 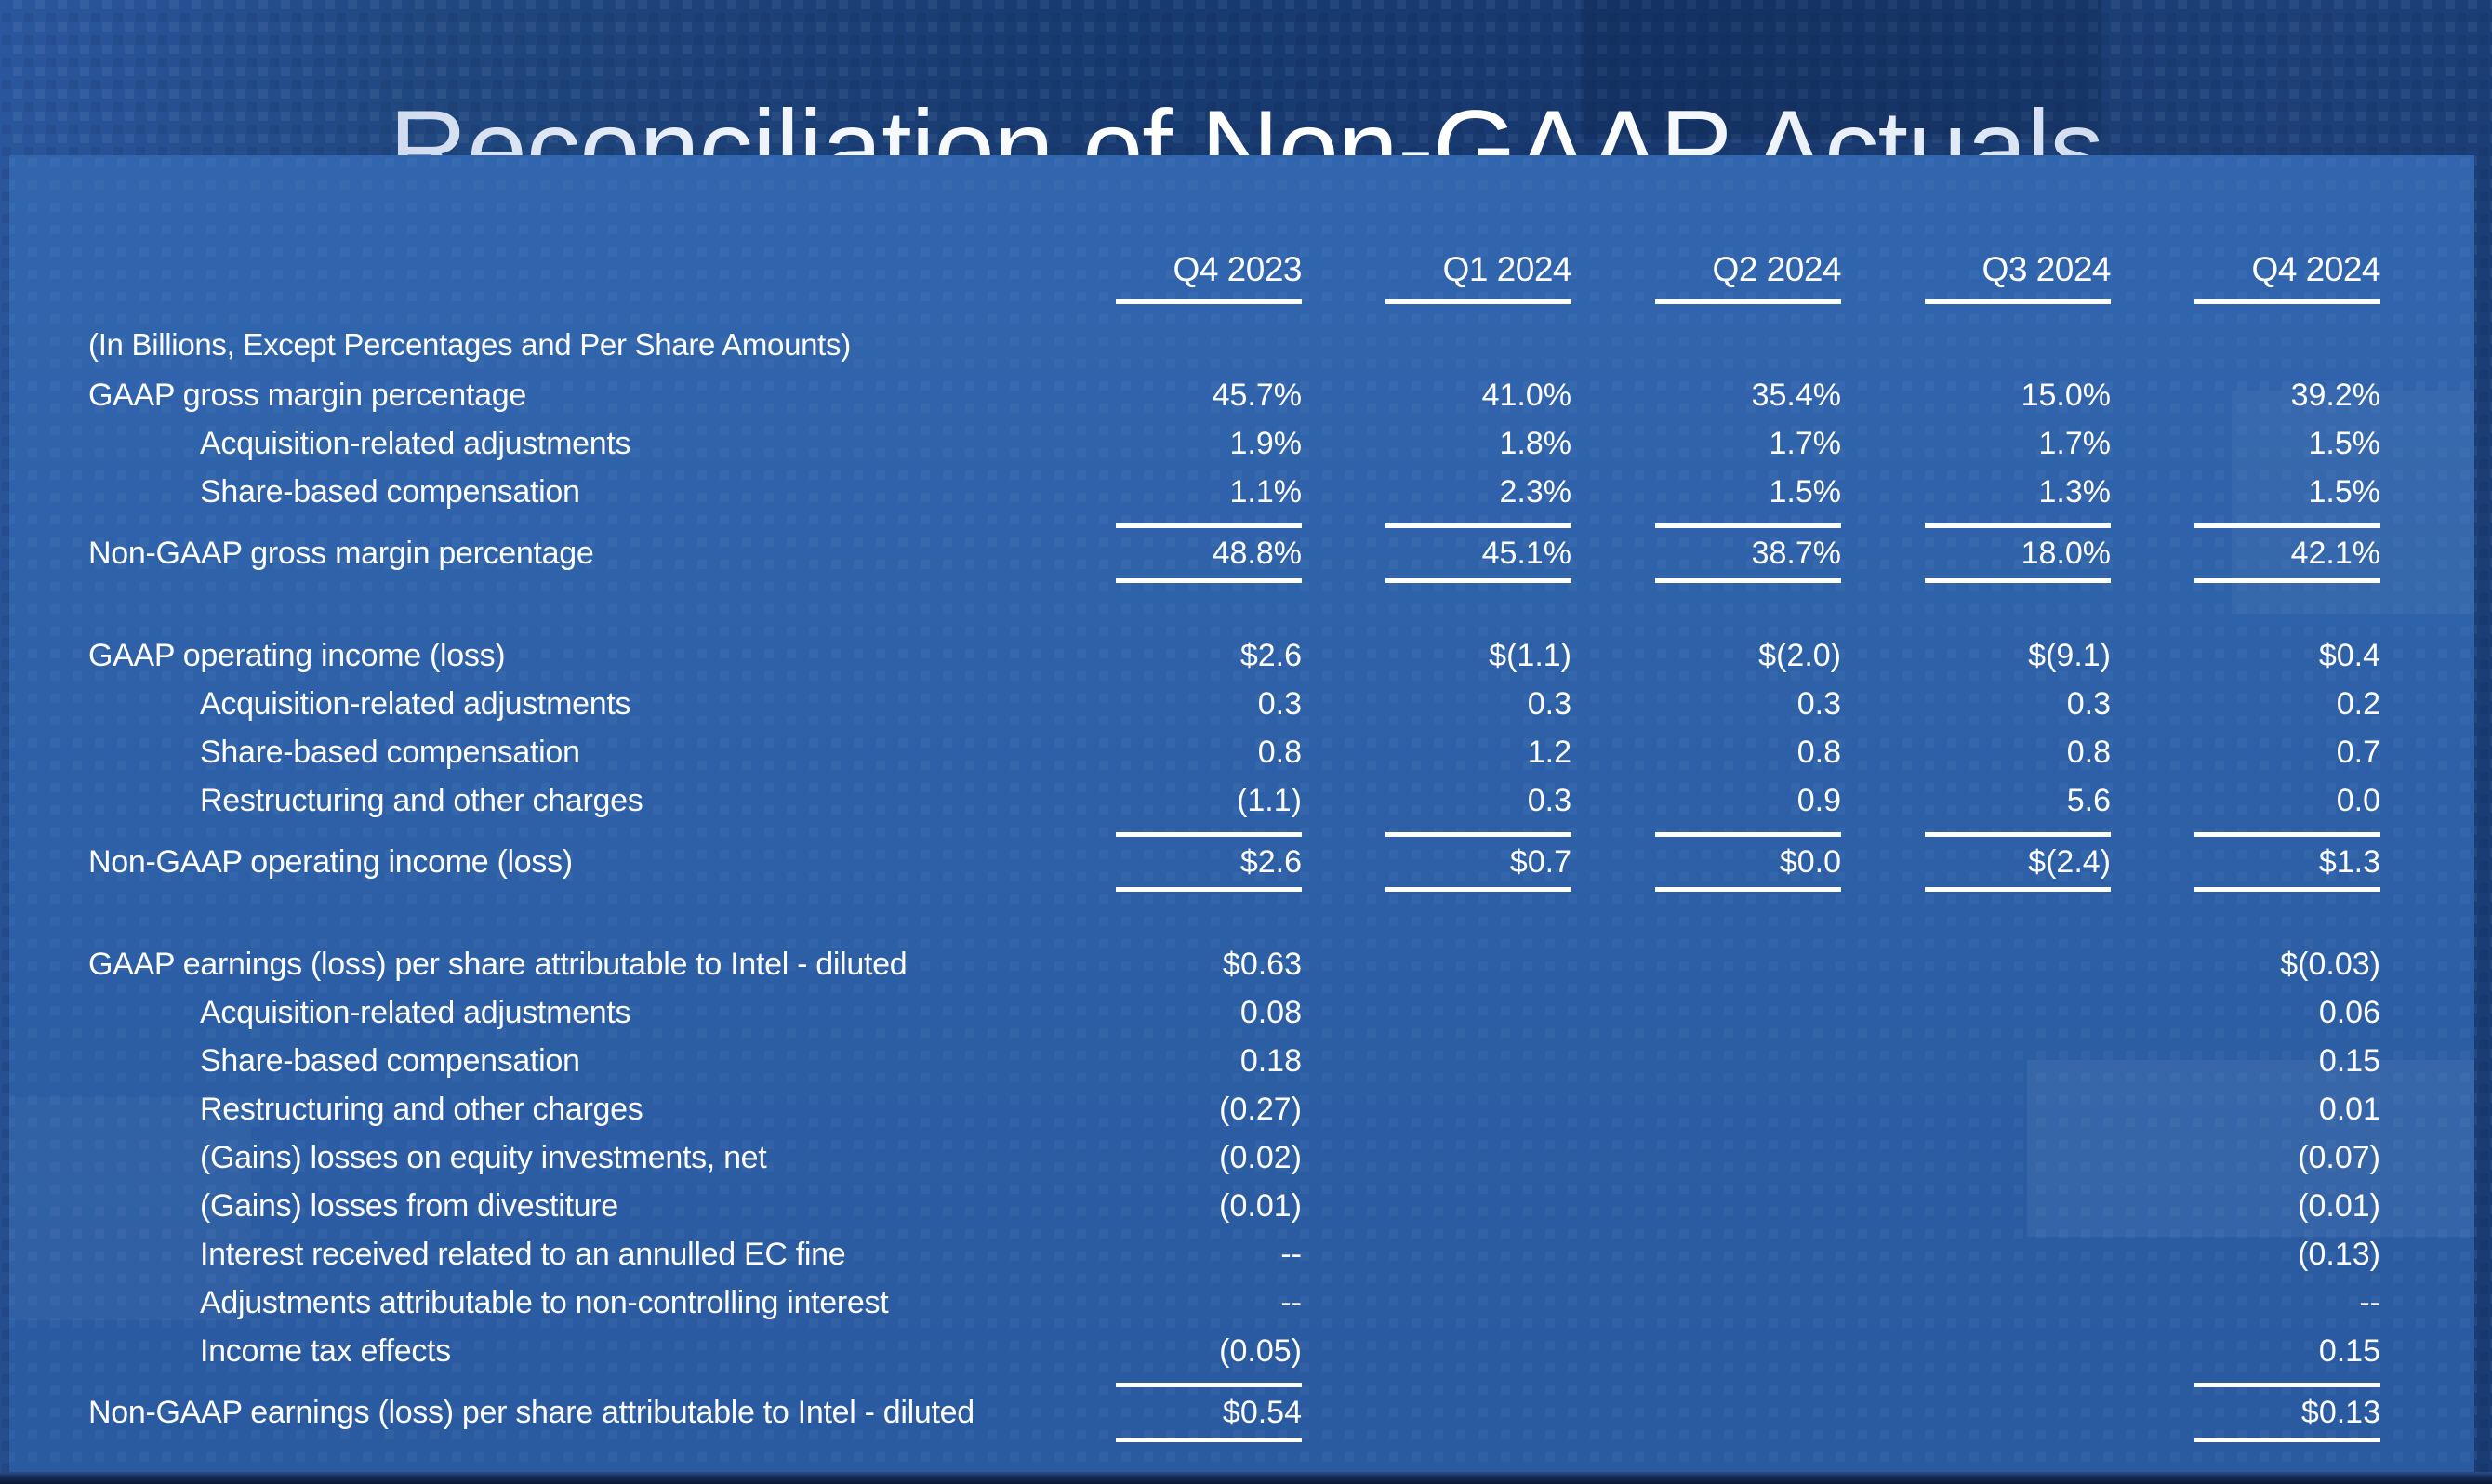 I want to click on cell-value: 39.2%, so click(x=2335, y=395).